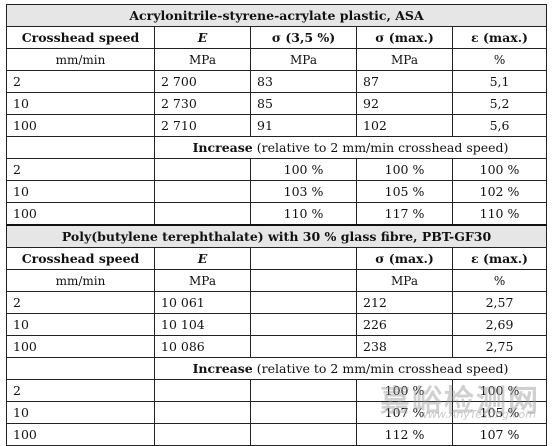 This screenshot has height=446, width=554. I want to click on pbt-unit-stress-max: MPa, so click(404, 280).